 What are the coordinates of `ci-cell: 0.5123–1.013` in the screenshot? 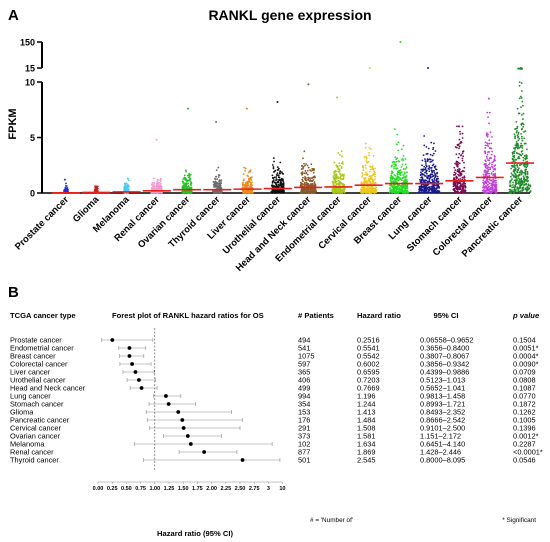 It's located at (442, 380).